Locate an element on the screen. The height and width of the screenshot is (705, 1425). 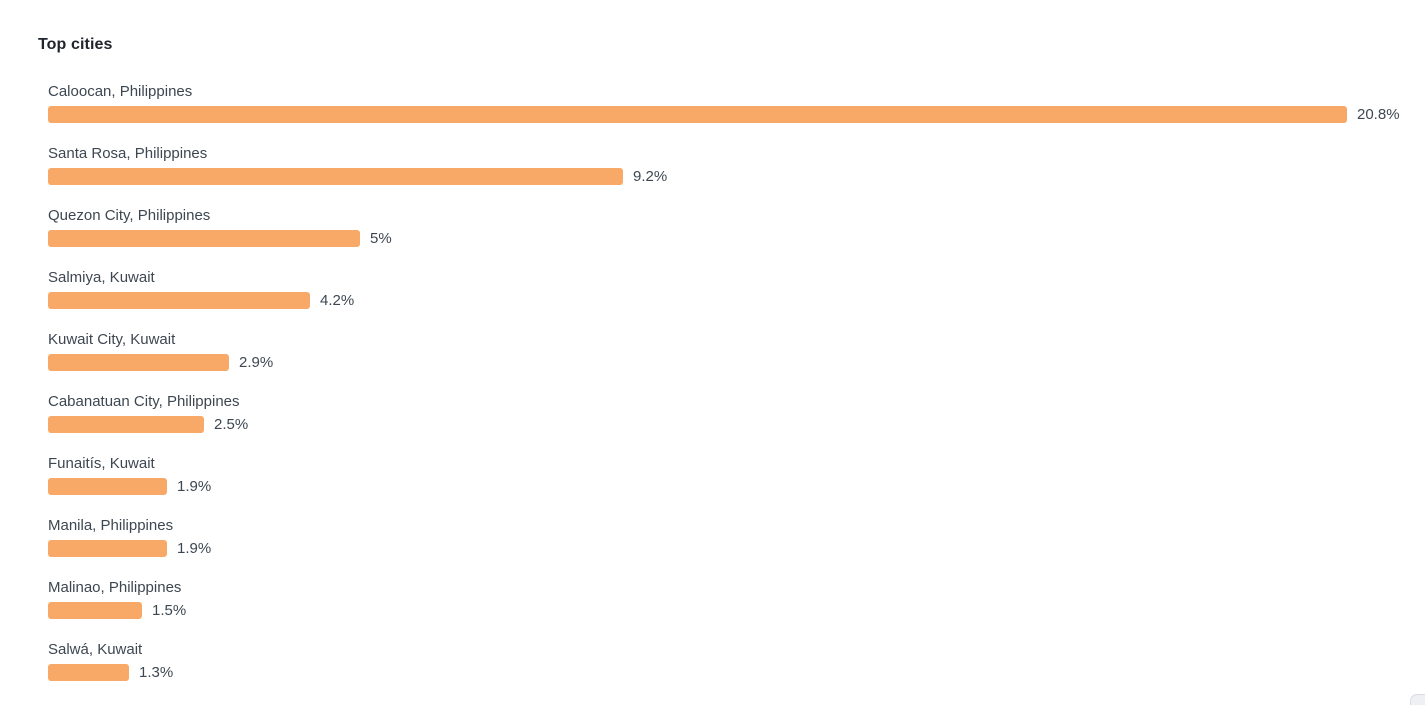
value-label: 4.2% is located at coordinates (337, 300).